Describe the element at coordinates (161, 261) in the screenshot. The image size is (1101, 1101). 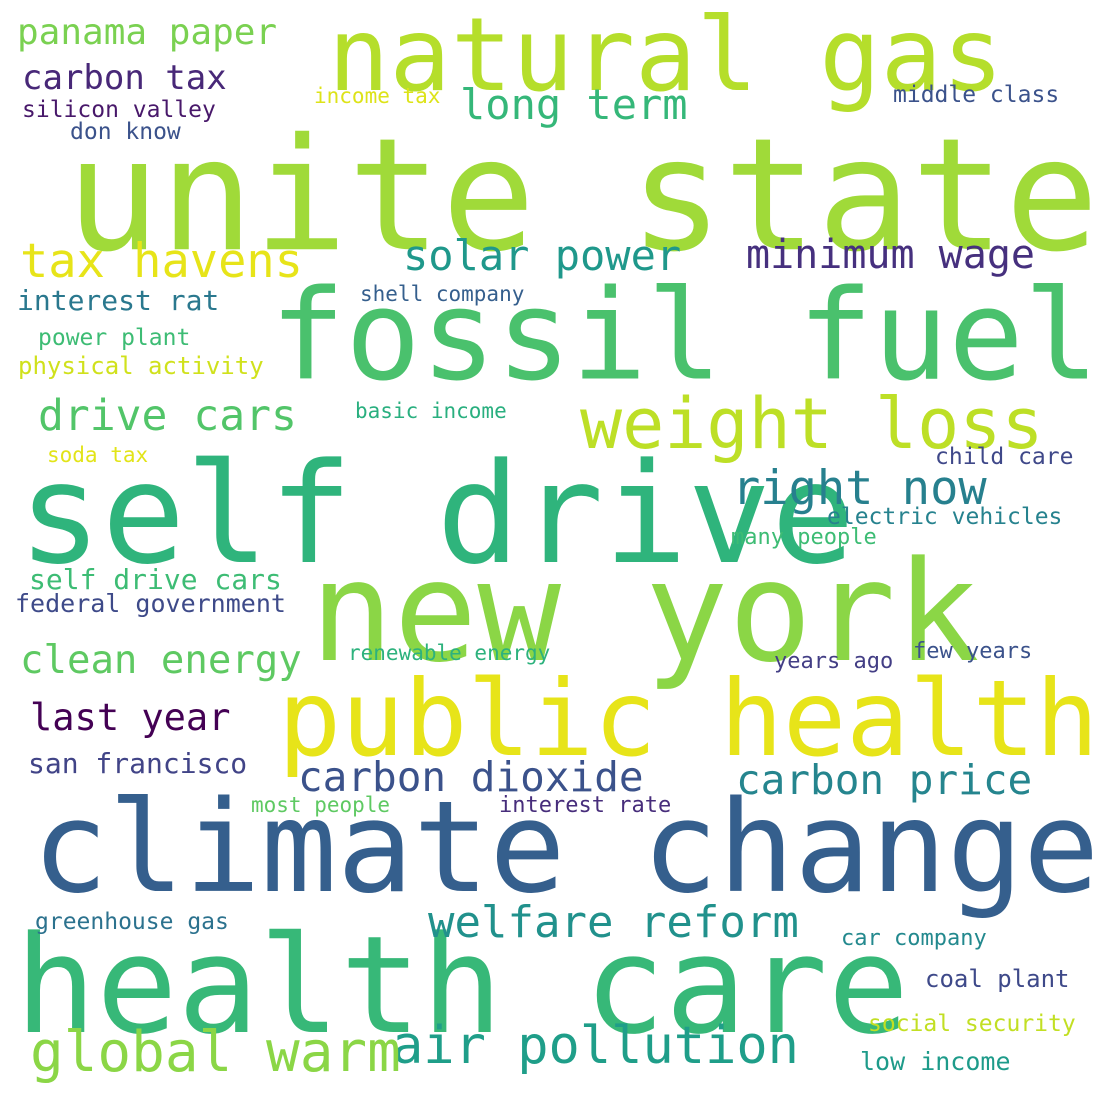
I see `word-tax-havens: tax havens` at that location.